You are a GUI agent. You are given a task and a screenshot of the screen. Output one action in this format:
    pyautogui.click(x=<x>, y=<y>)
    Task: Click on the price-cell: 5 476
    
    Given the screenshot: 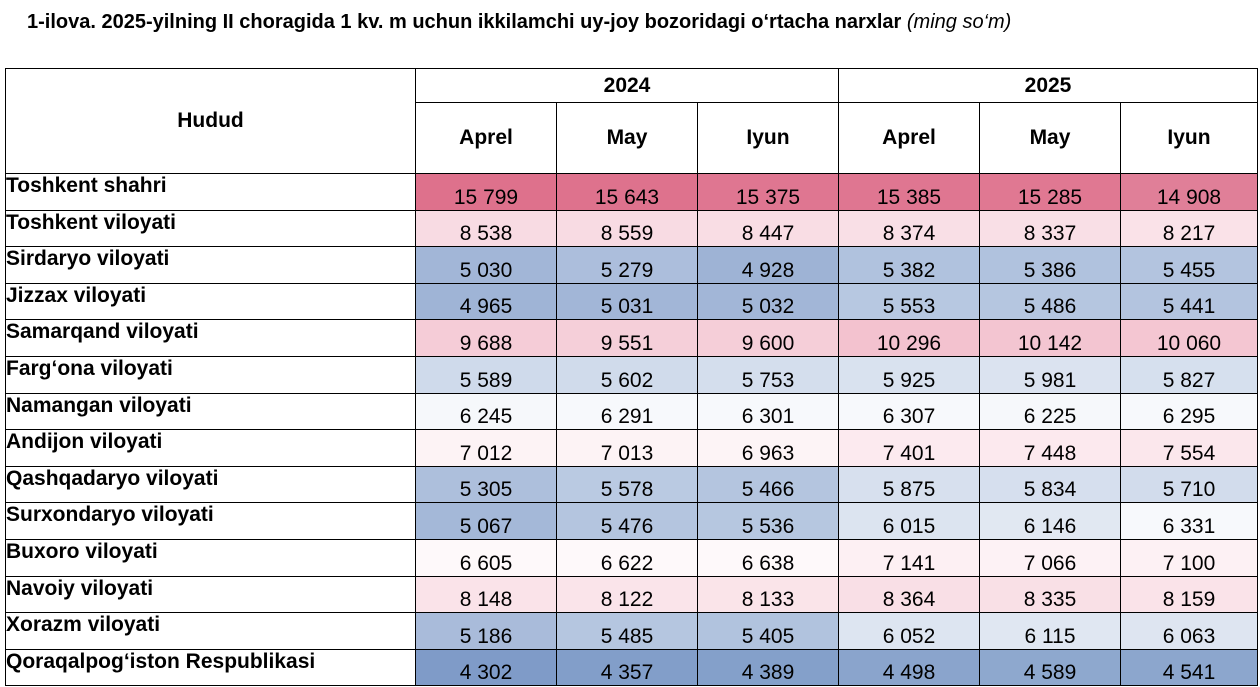 What is the action you would take?
    pyautogui.click(x=627, y=521)
    